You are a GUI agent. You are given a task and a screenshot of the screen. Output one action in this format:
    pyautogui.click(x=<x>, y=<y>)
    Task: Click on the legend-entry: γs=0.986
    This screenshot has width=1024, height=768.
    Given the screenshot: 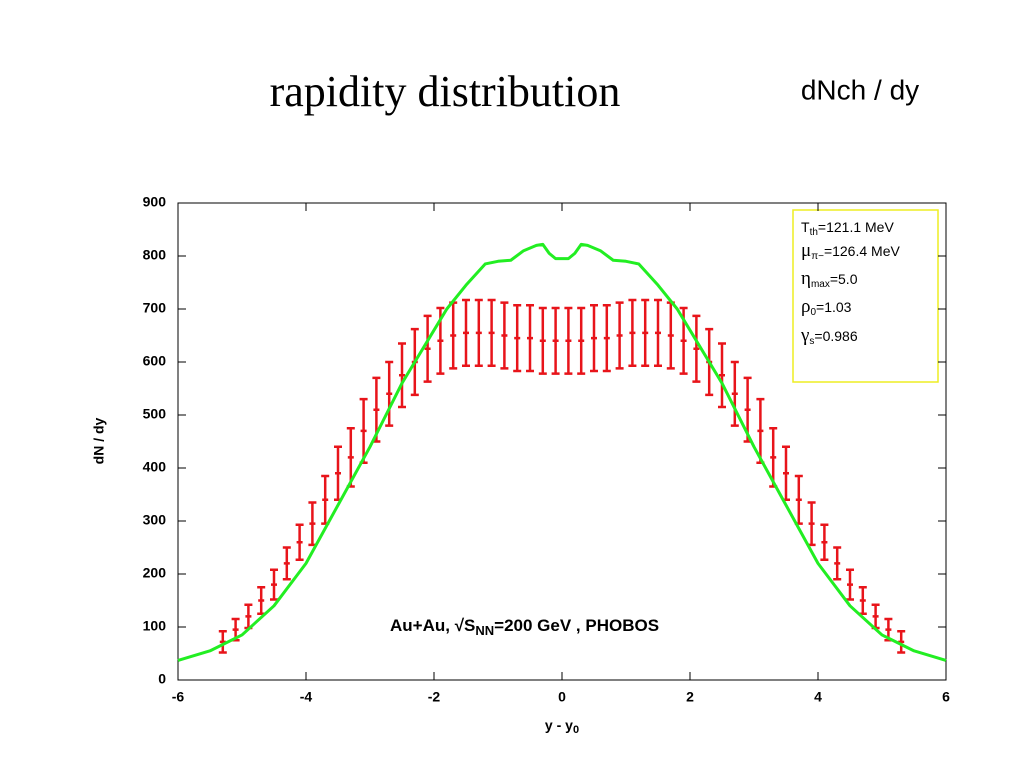 What is the action you would take?
    pyautogui.click(x=829, y=335)
    